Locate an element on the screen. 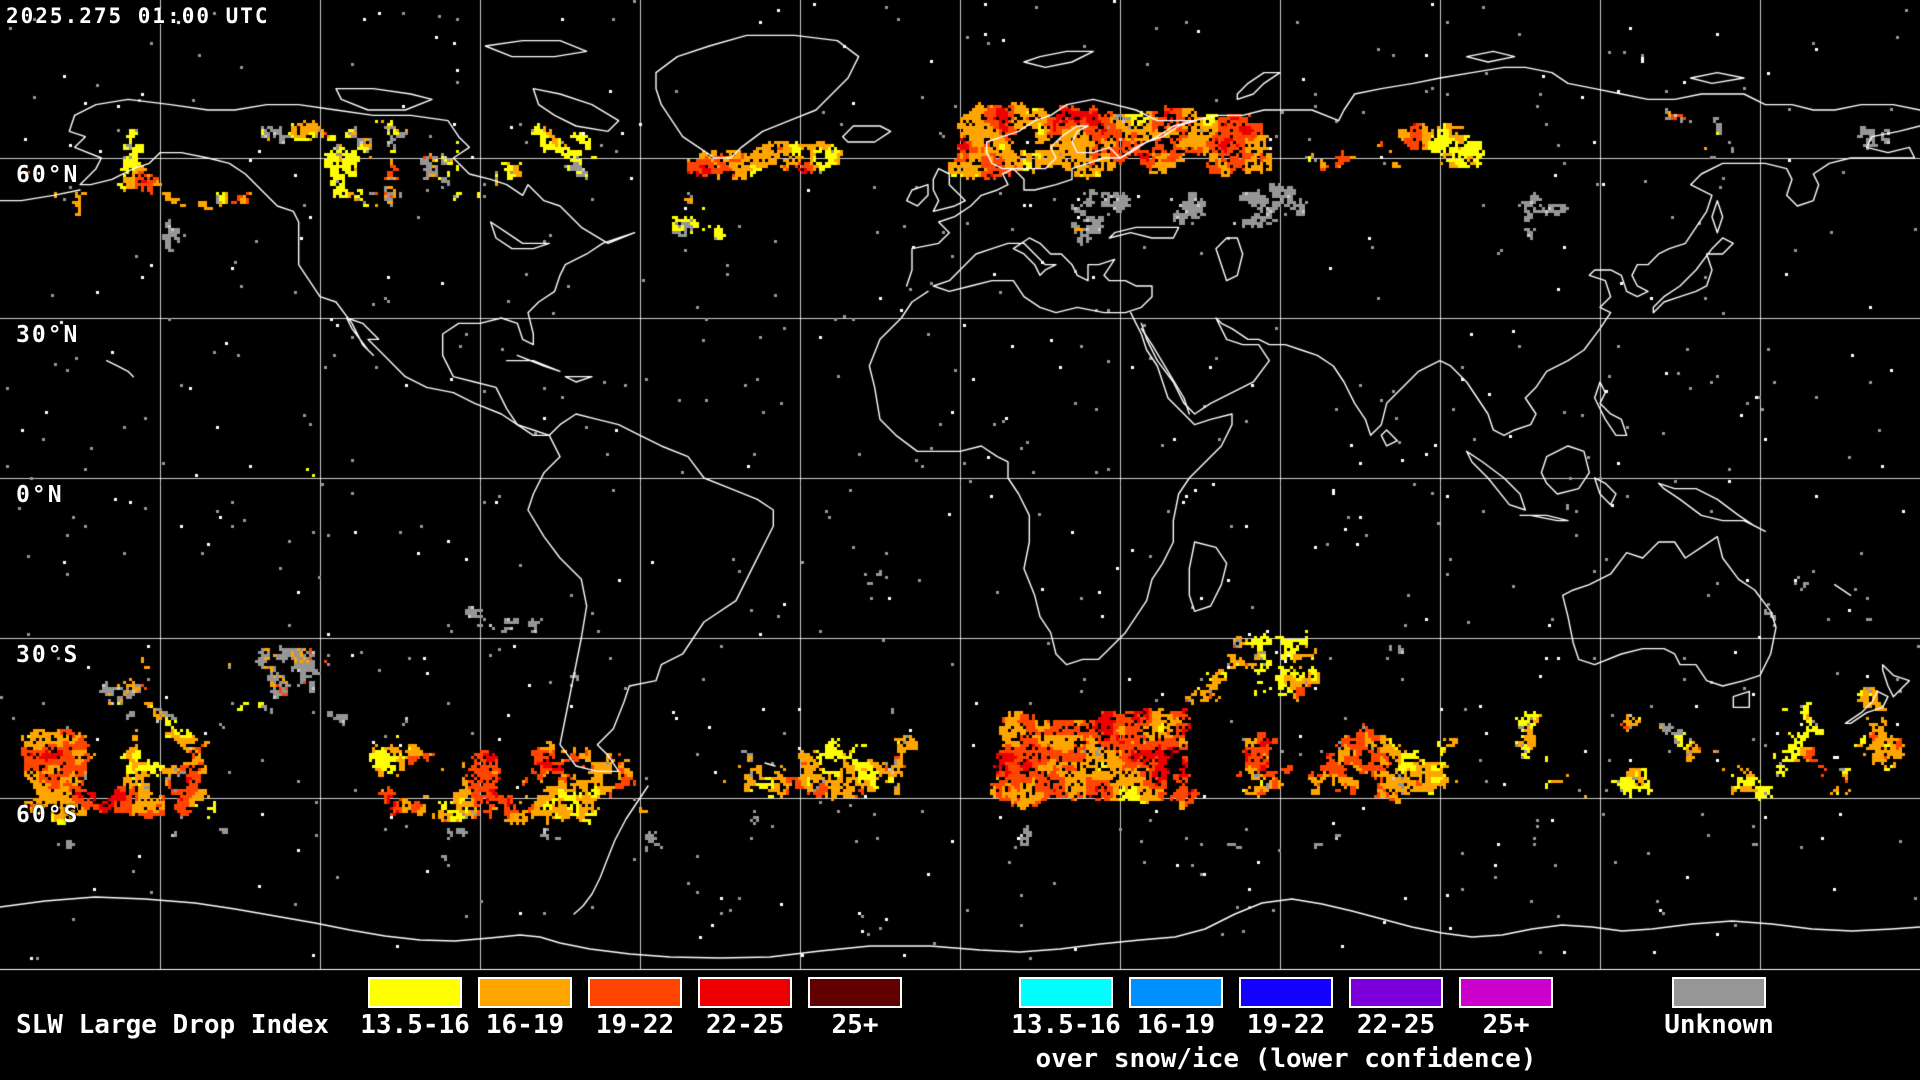  lat-label-30n: 30°N is located at coordinates (48, 335).